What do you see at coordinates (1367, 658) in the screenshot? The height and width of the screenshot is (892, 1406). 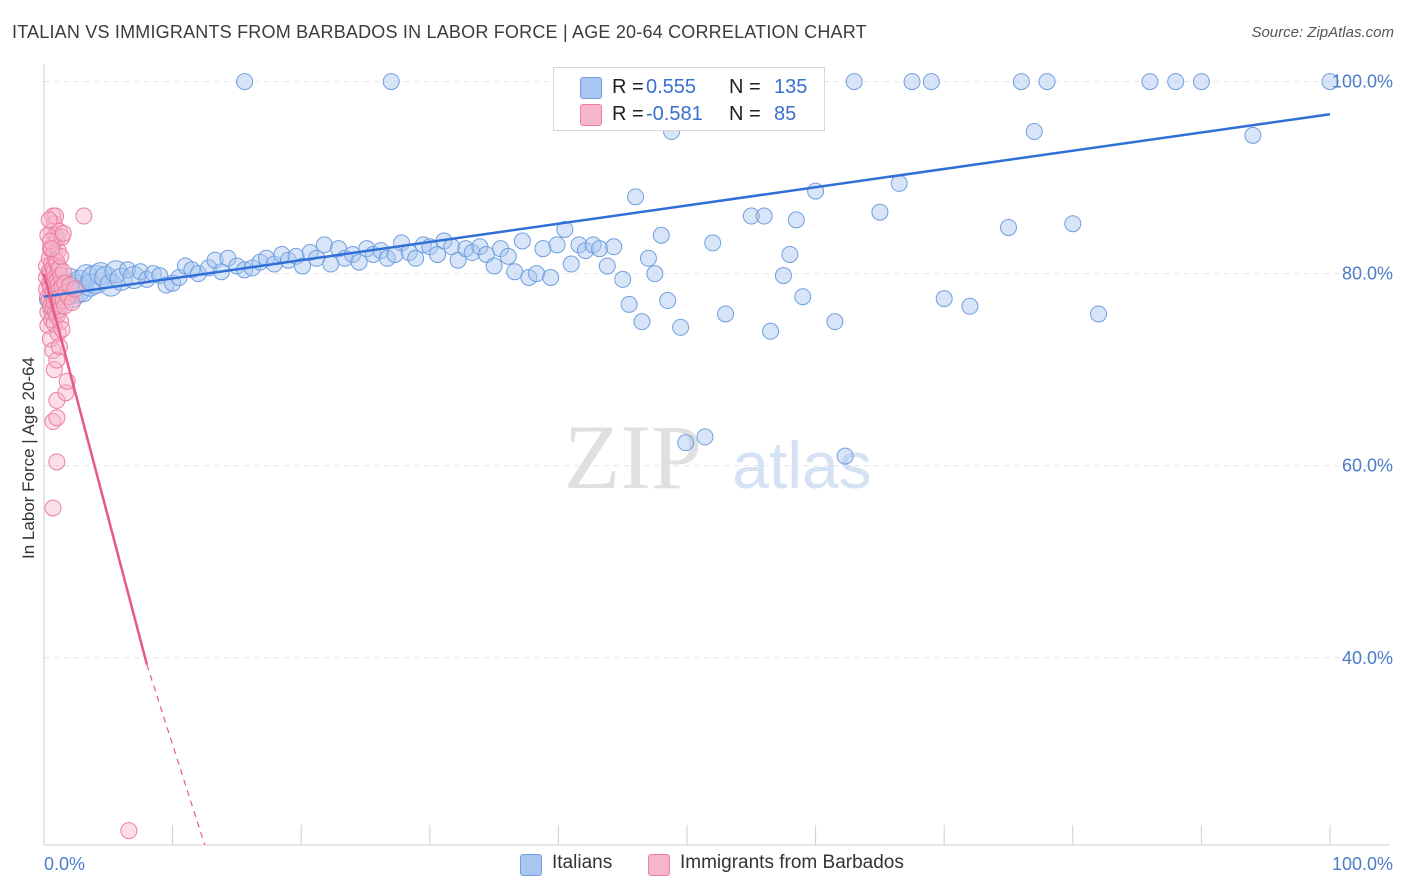 I see `y-tick-label: 40.0%` at bounding box center [1367, 658].